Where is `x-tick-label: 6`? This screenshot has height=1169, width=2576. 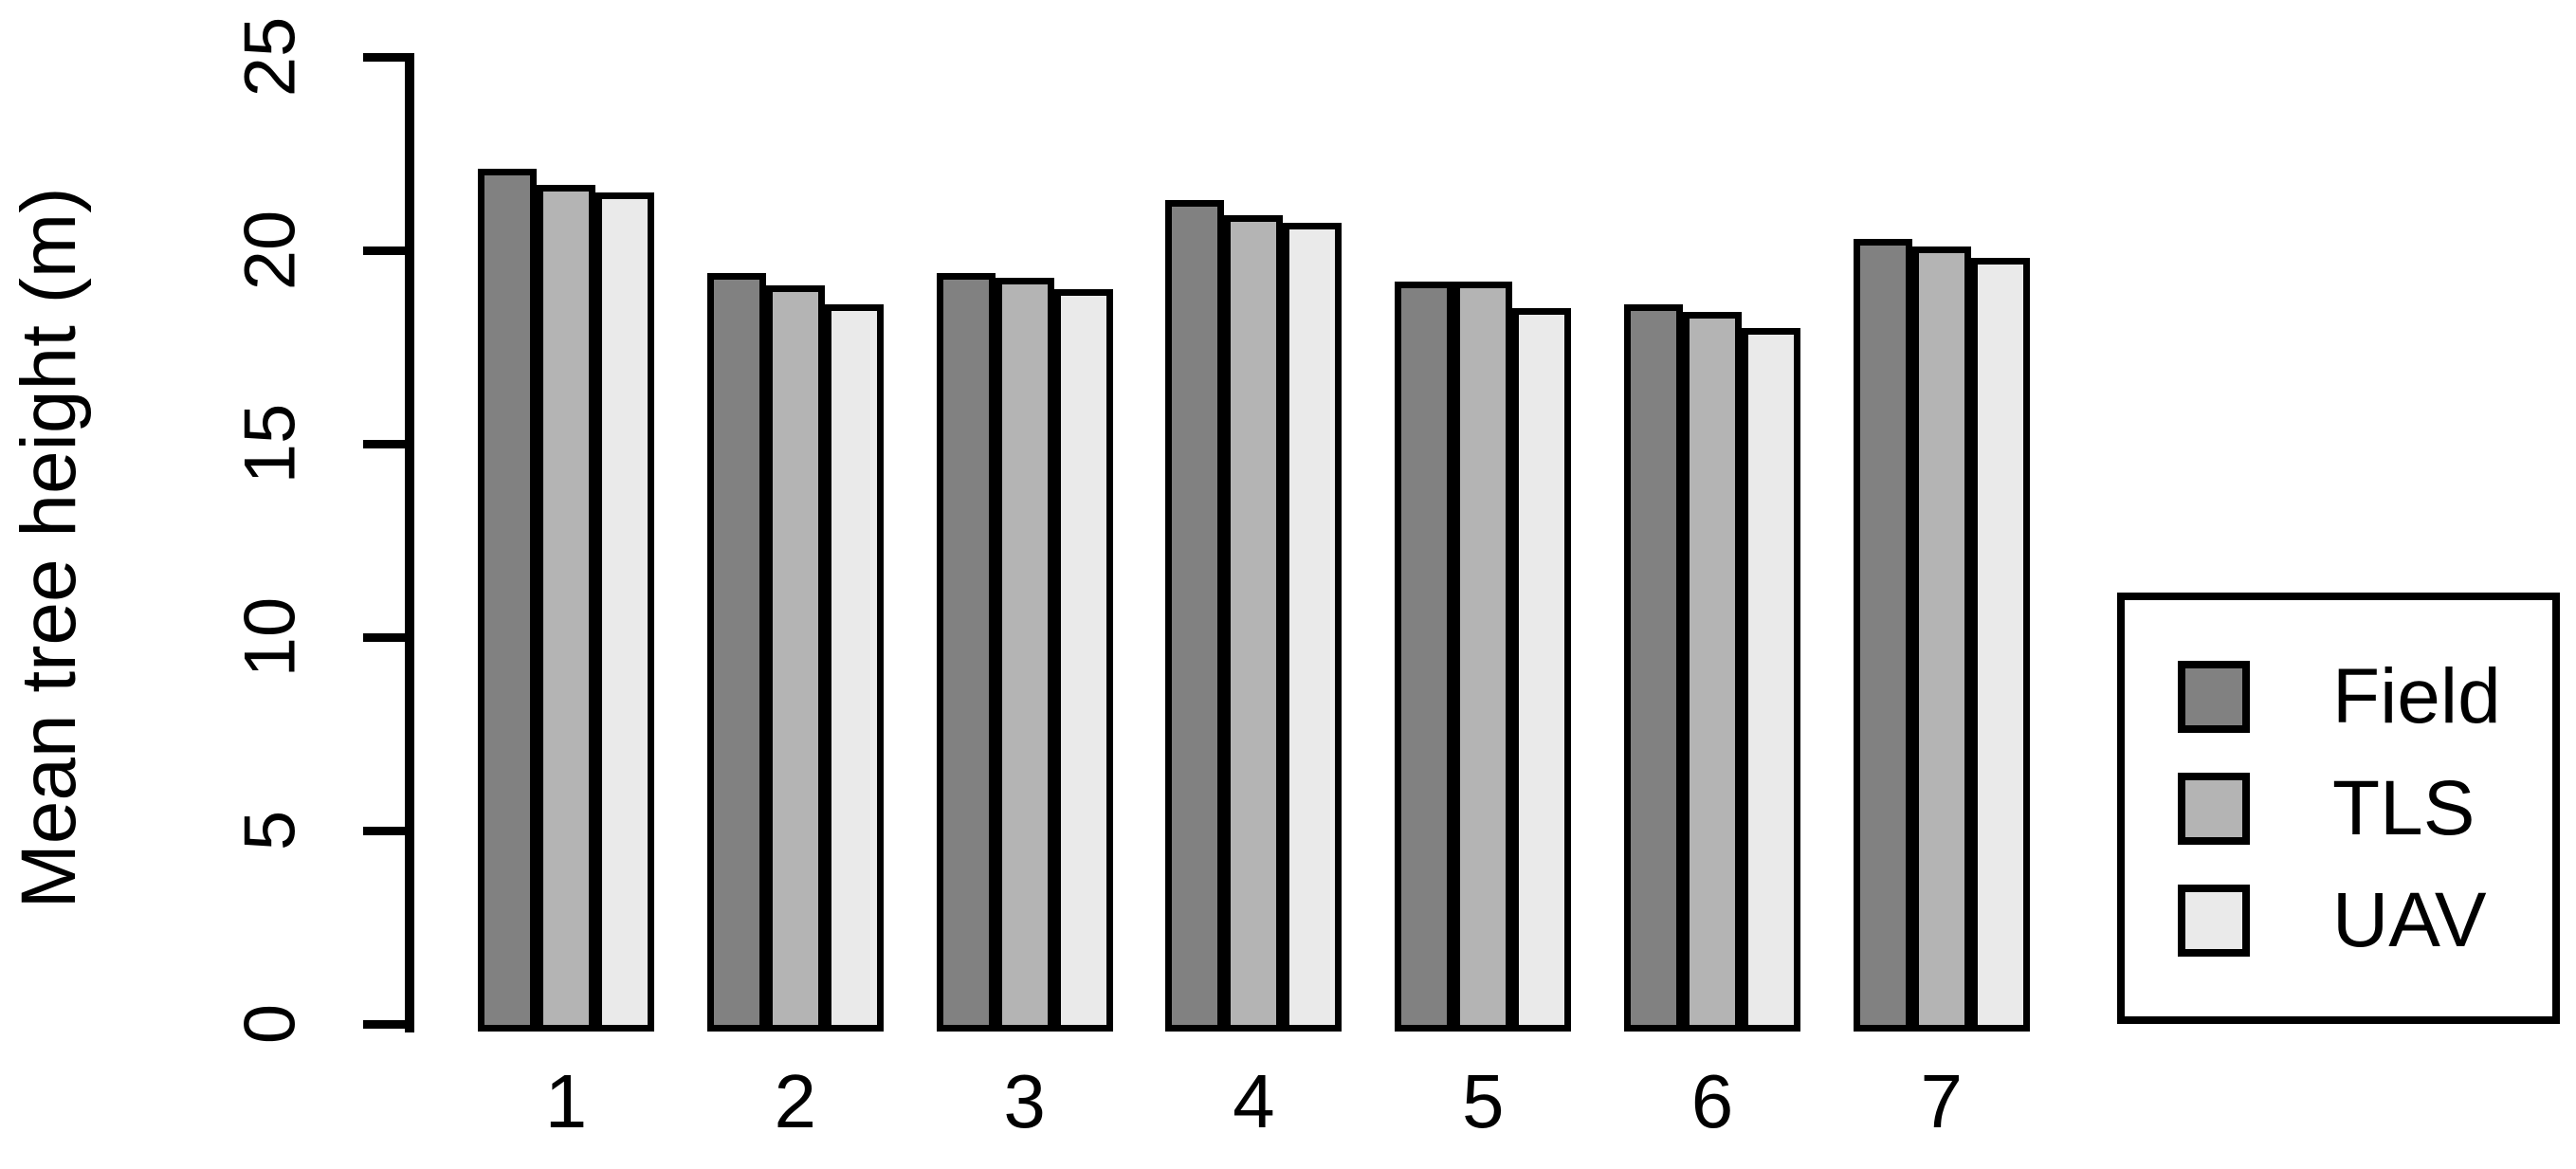 x-tick-label: 6 is located at coordinates (1712, 1101).